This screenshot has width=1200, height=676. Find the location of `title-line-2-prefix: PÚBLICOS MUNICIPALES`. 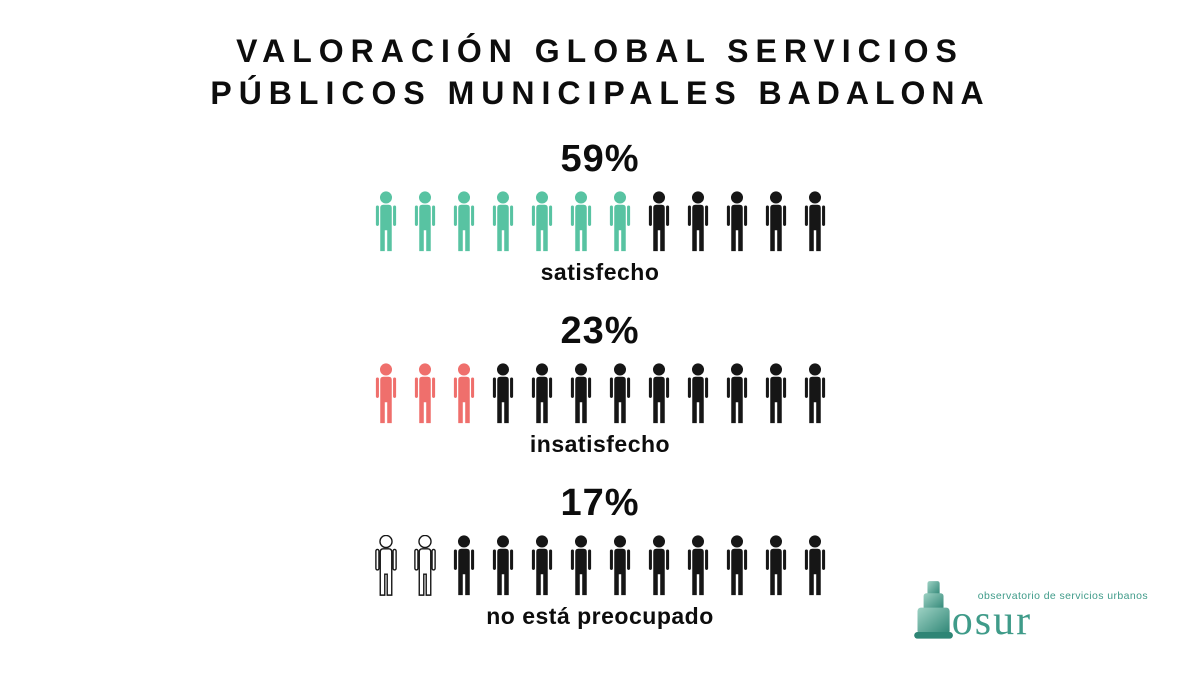

title-line-2-prefix: PÚBLICOS MUNICIPALES is located at coordinates (484, 93).